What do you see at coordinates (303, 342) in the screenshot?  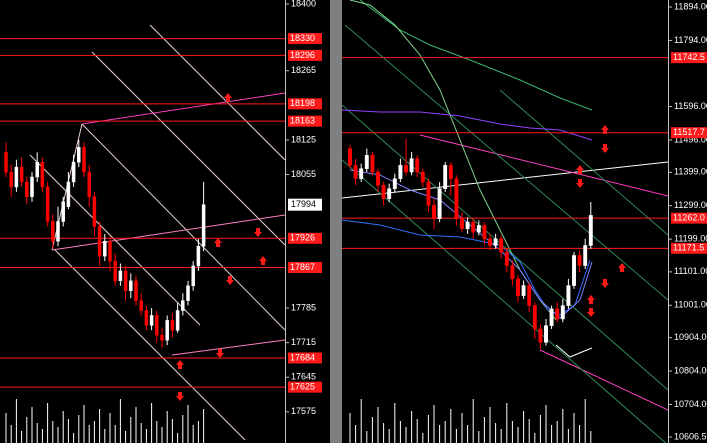 I see `y-tick-label: 17715` at bounding box center [303, 342].